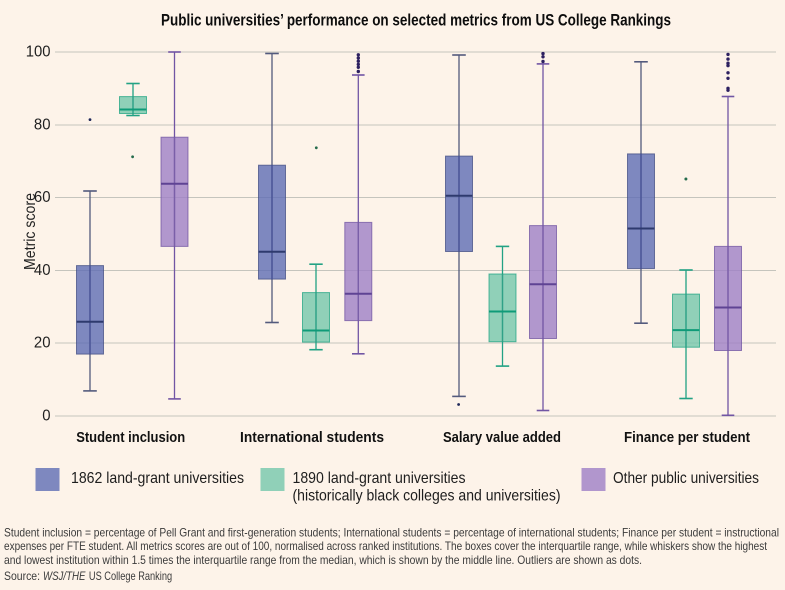 The image size is (785, 590). I want to click on svg-text: Salary value added, so click(502, 438).